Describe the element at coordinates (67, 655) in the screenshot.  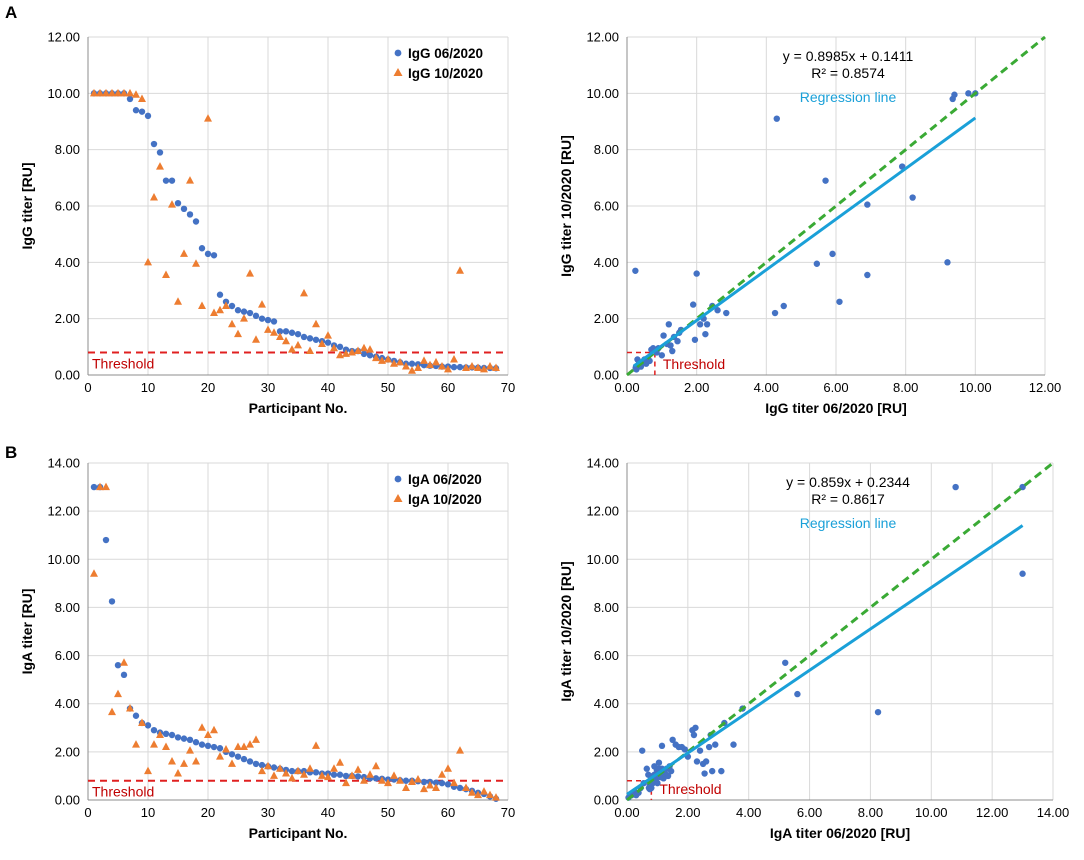
I see `y-tick-label: 6.00` at that location.